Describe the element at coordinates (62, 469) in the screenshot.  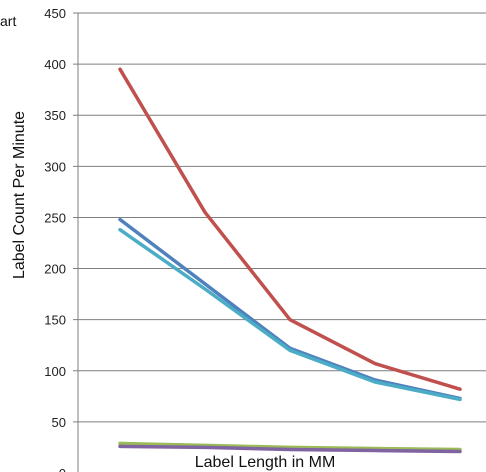
I see `y-tick-label: 0` at that location.